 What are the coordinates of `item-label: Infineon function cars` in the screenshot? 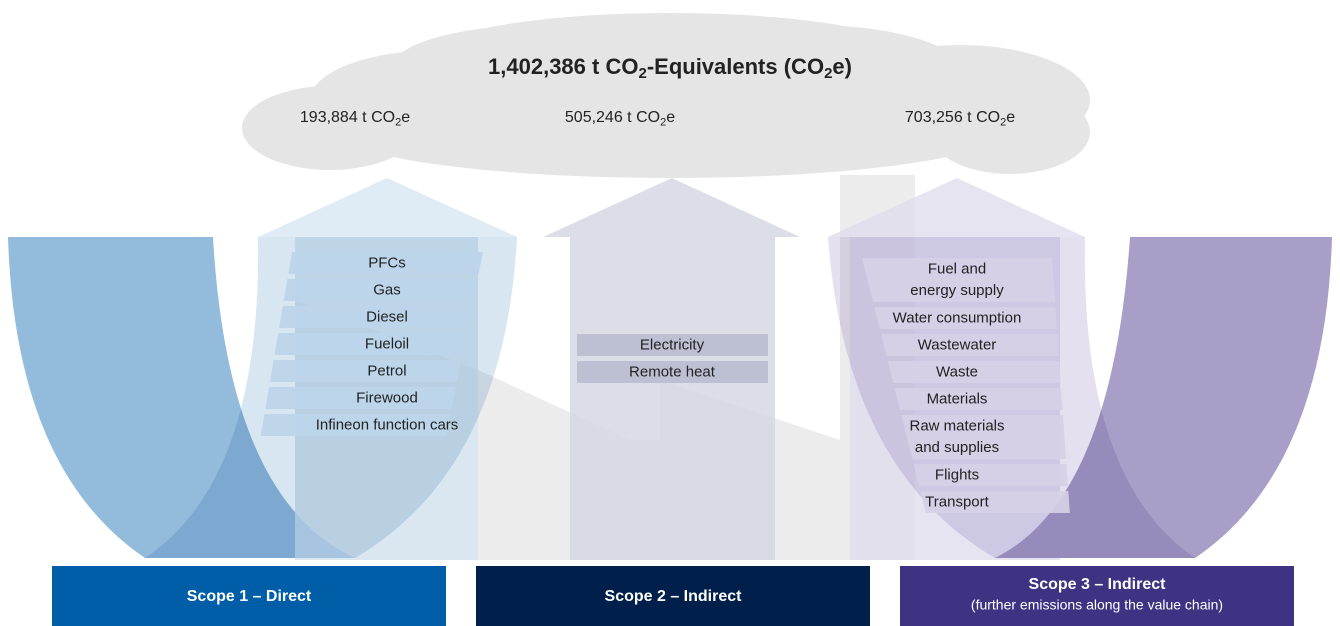 It's located at (387, 424).